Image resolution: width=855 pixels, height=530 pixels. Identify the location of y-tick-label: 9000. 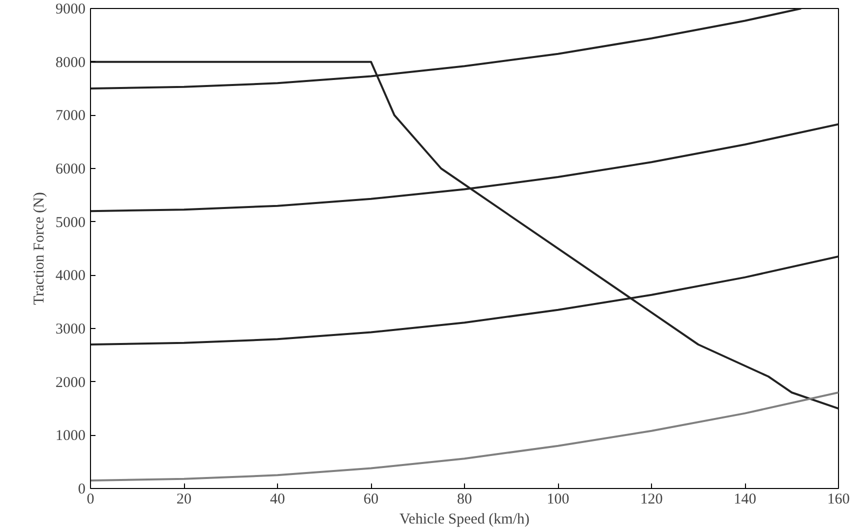
(71, 10).